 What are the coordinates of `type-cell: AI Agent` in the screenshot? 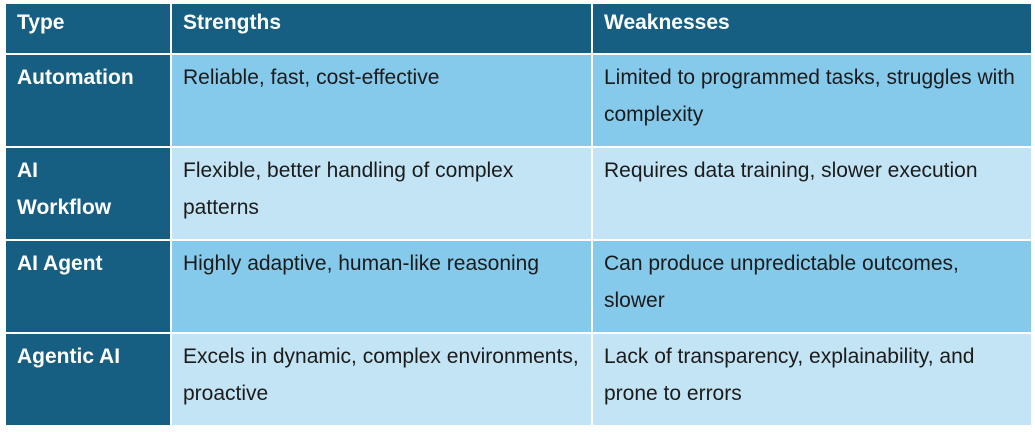 It's located at (88, 286).